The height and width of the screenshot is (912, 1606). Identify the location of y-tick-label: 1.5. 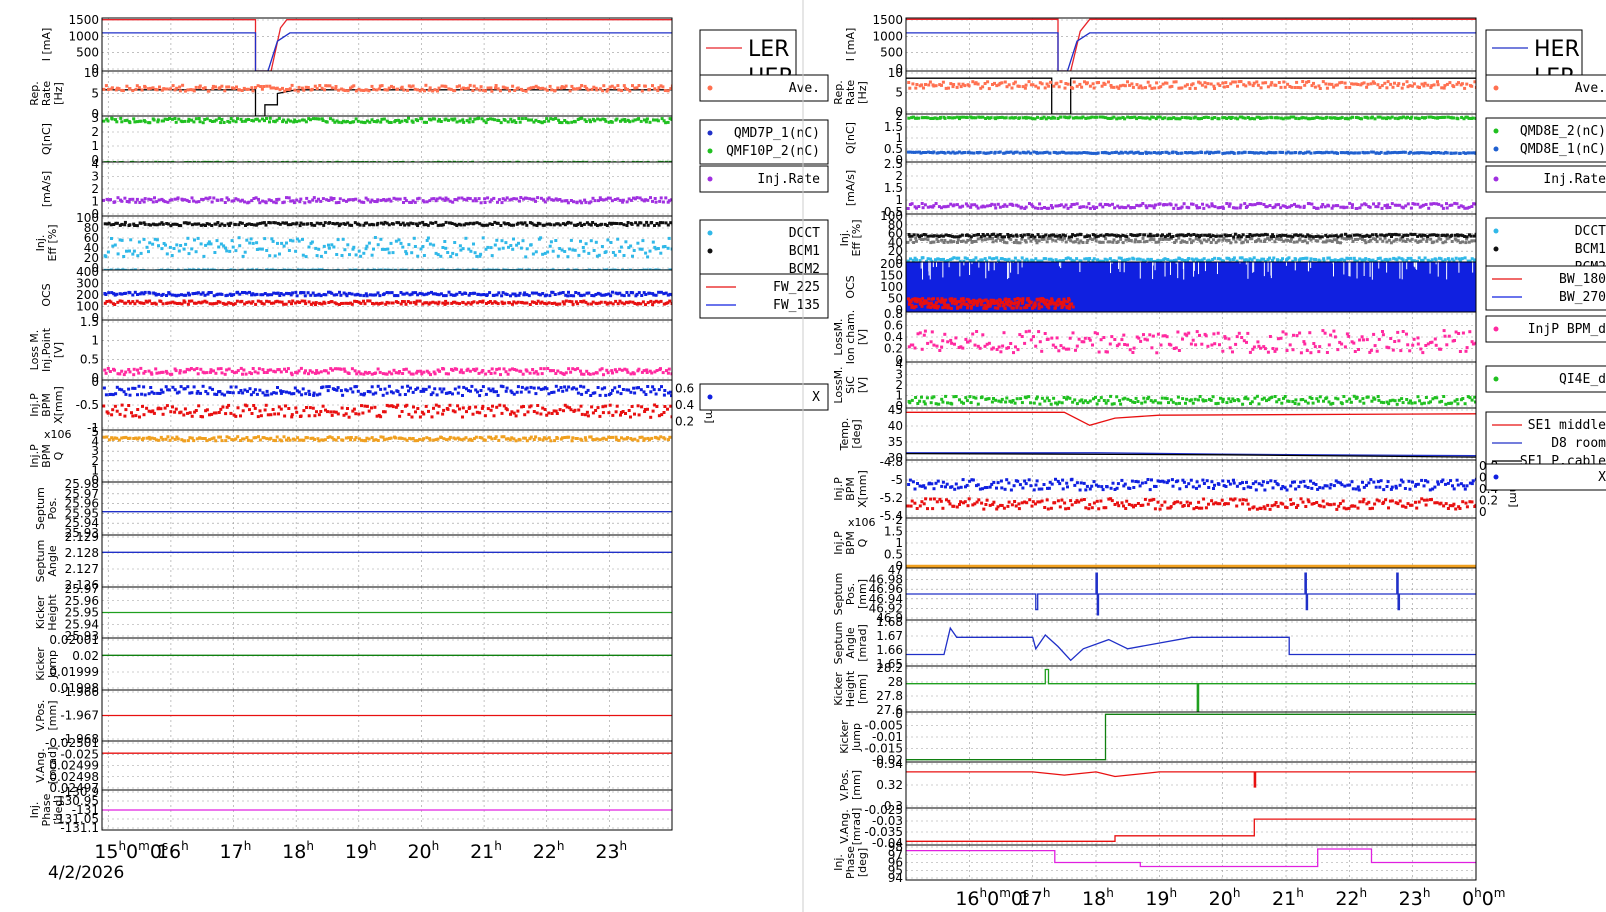
(893, 188).